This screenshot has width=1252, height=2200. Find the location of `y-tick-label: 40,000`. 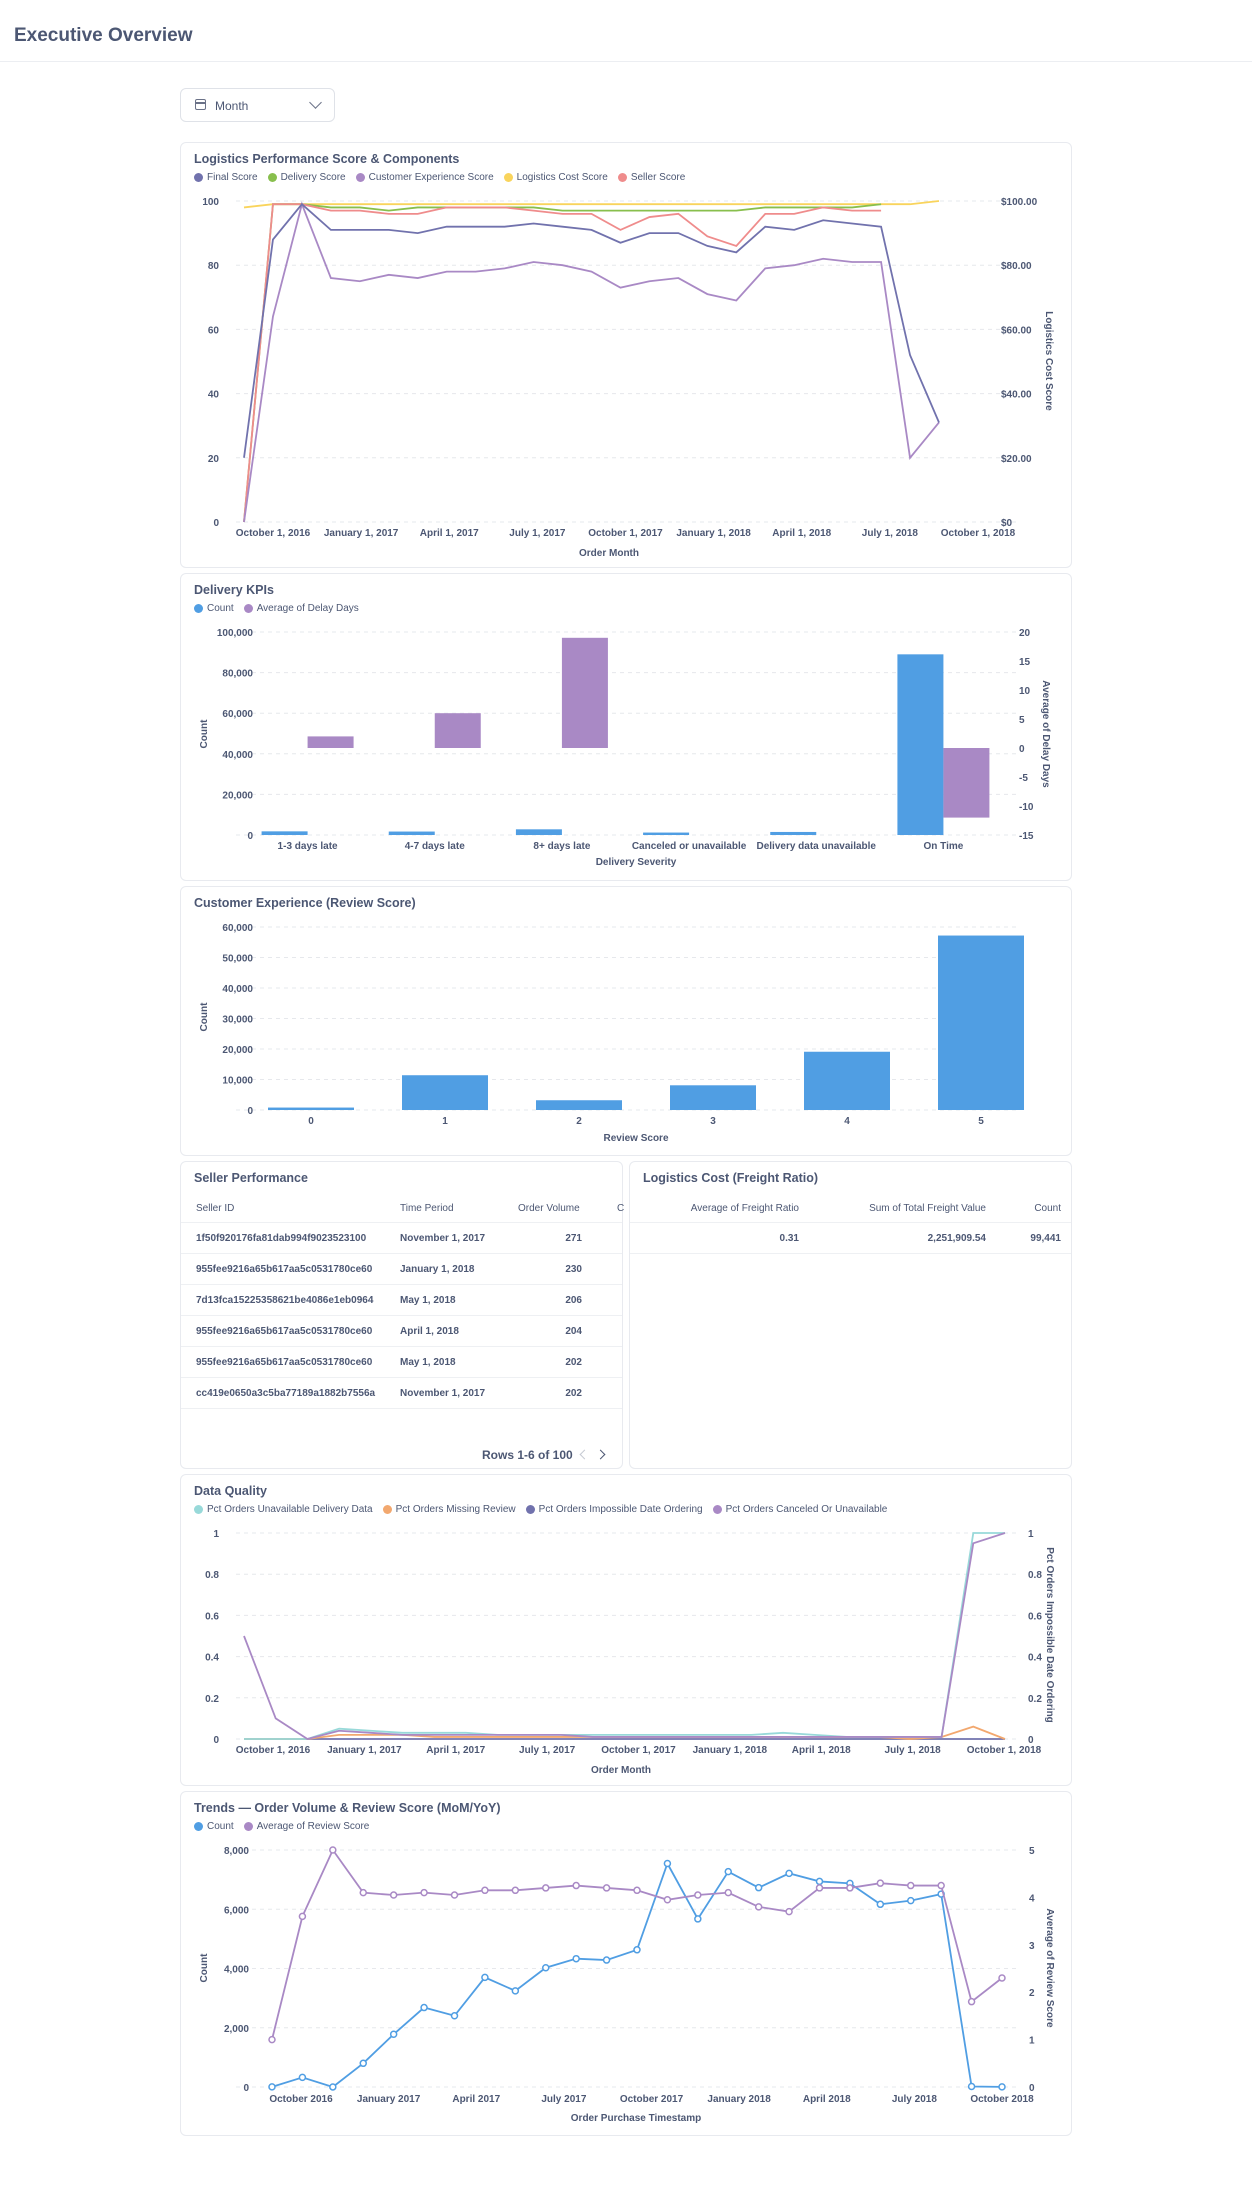

y-tick-label: 40,000 is located at coordinates (237, 989).